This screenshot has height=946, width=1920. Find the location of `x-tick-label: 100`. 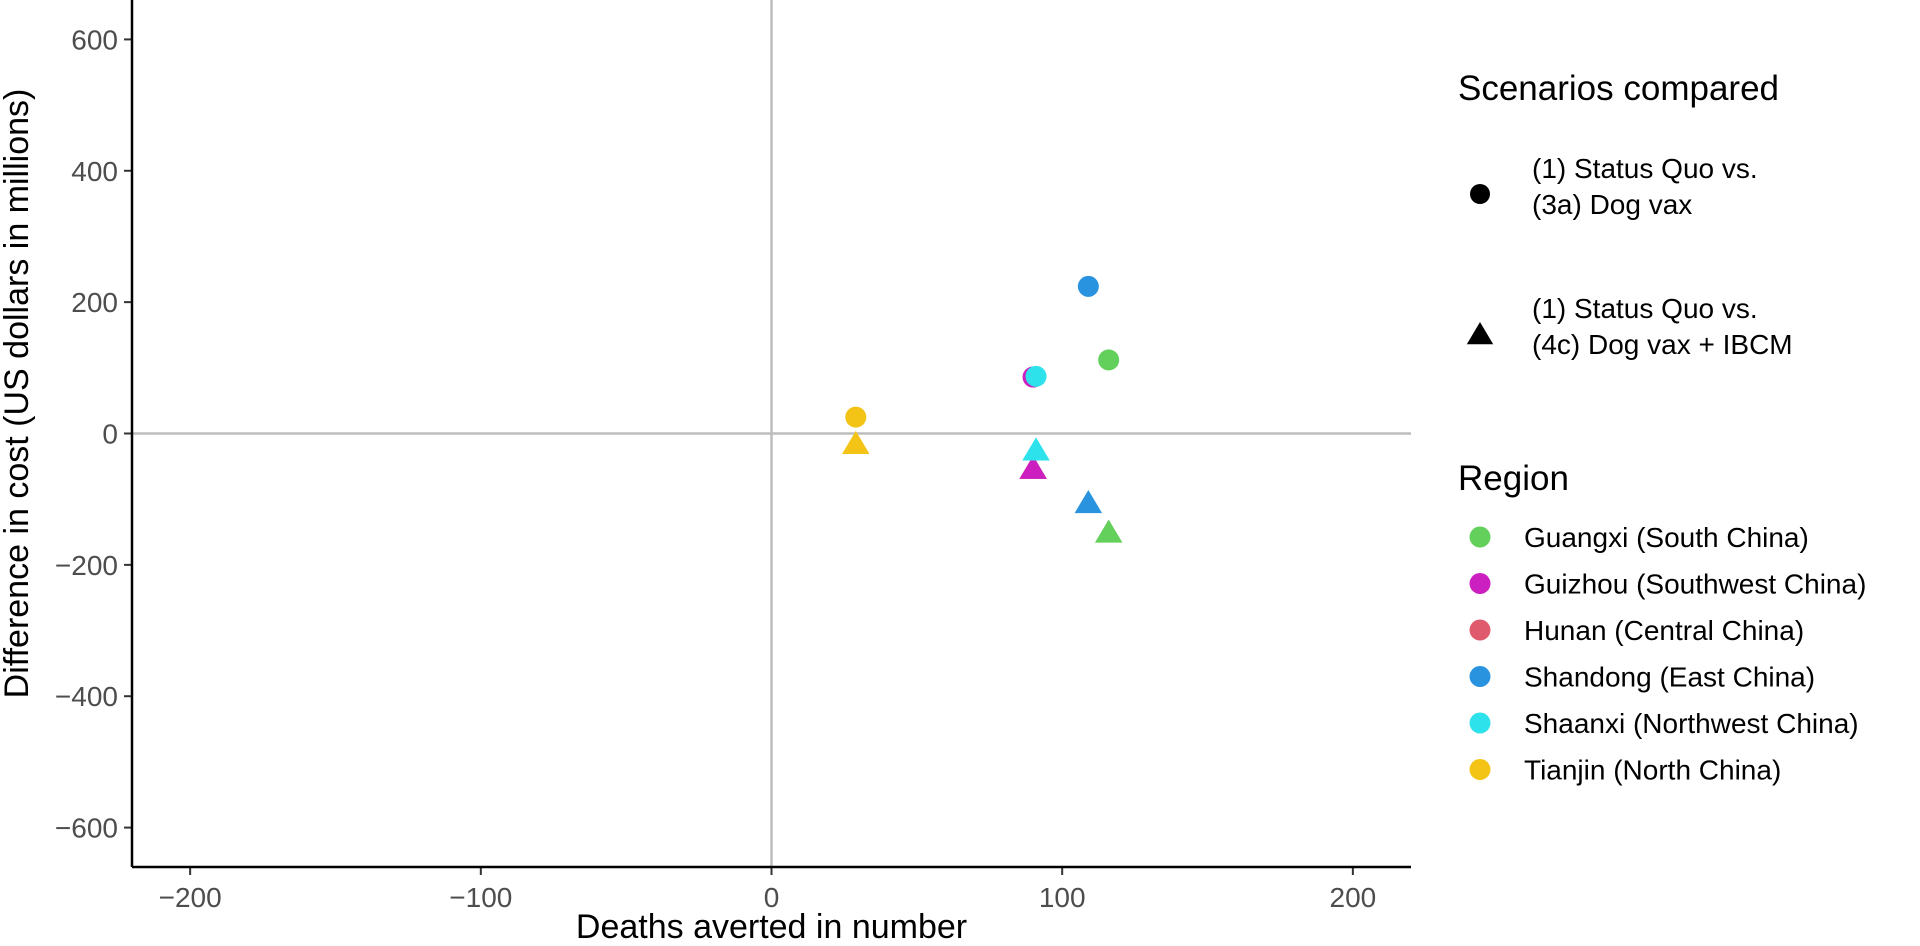

x-tick-label: 100 is located at coordinates (1062, 897).